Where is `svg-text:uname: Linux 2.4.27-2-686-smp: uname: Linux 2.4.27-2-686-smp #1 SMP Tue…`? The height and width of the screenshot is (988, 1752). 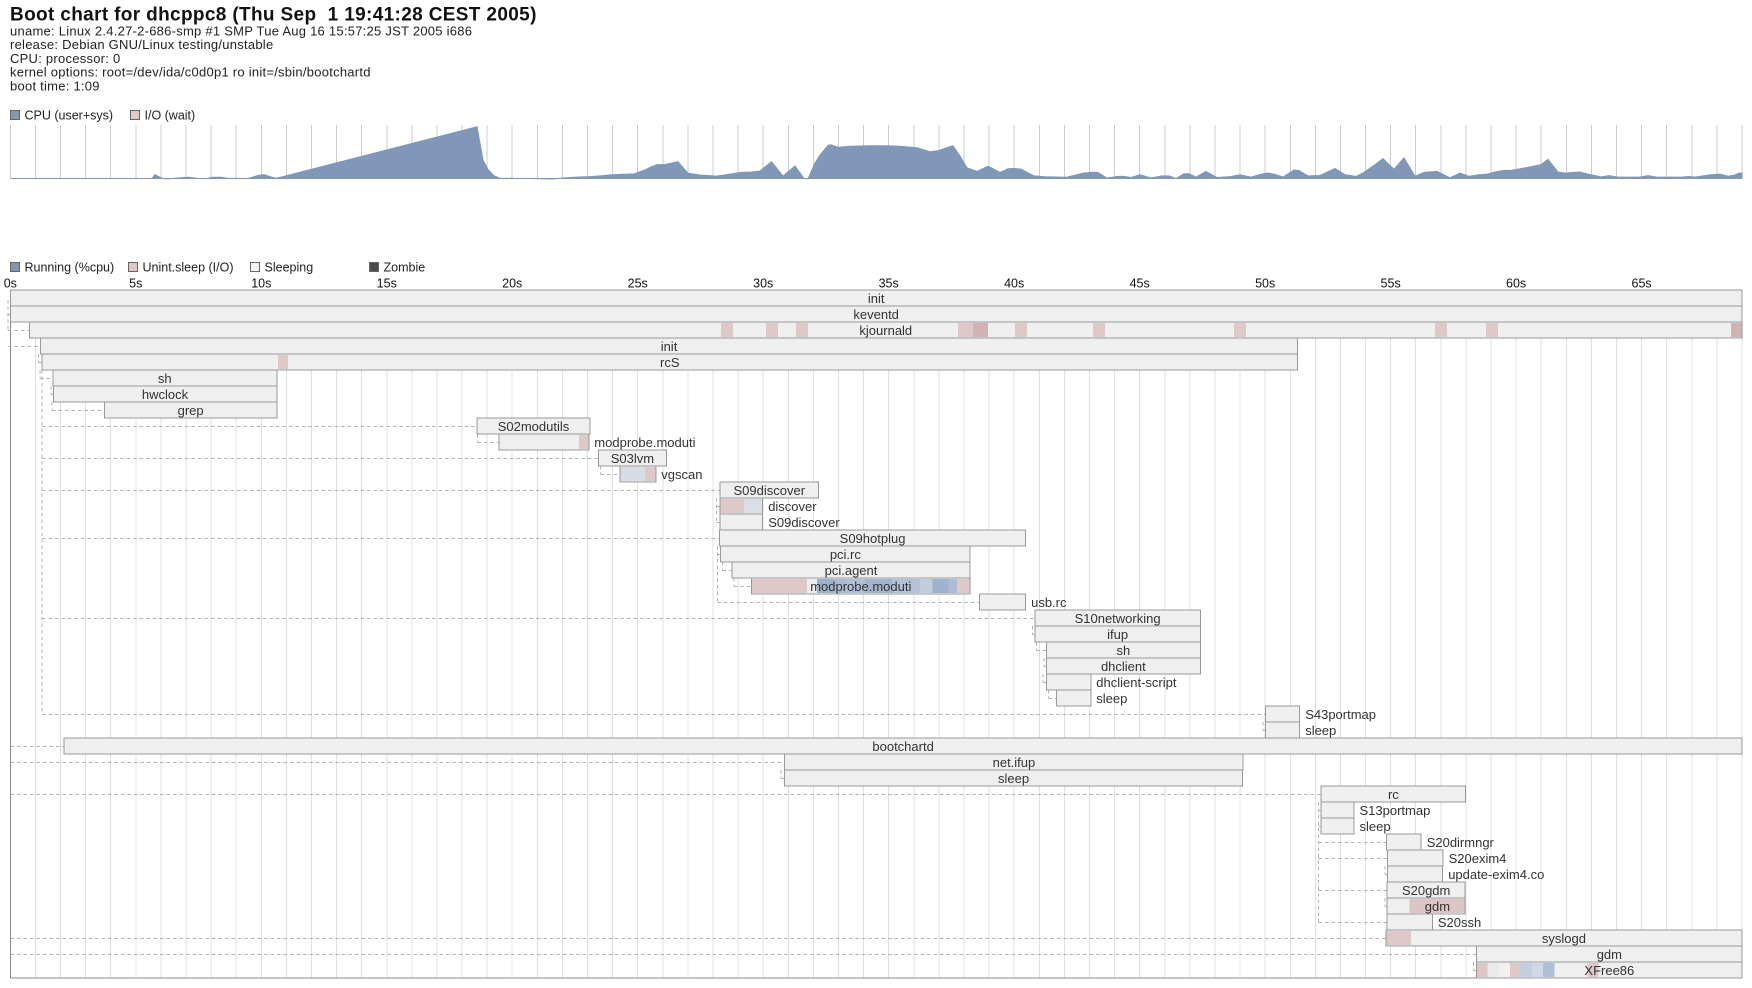
svg-text:uname: Linux 2.4.27-2-686-smp: uname: Linux 2.4.27-2-686-smp #1 SMP Tue… is located at coordinates (241, 31).